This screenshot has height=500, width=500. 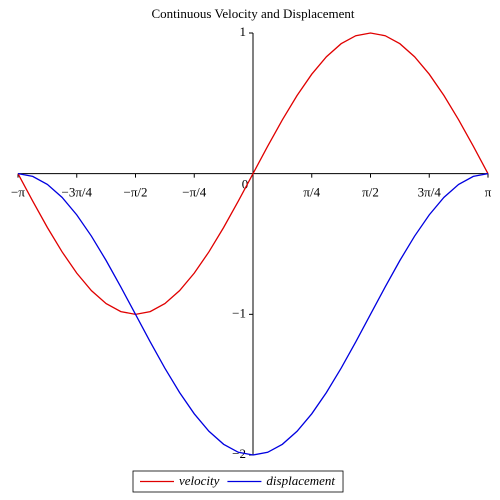 What do you see at coordinates (135, 192) in the screenshot?
I see `x-tick-label: −π/2` at bounding box center [135, 192].